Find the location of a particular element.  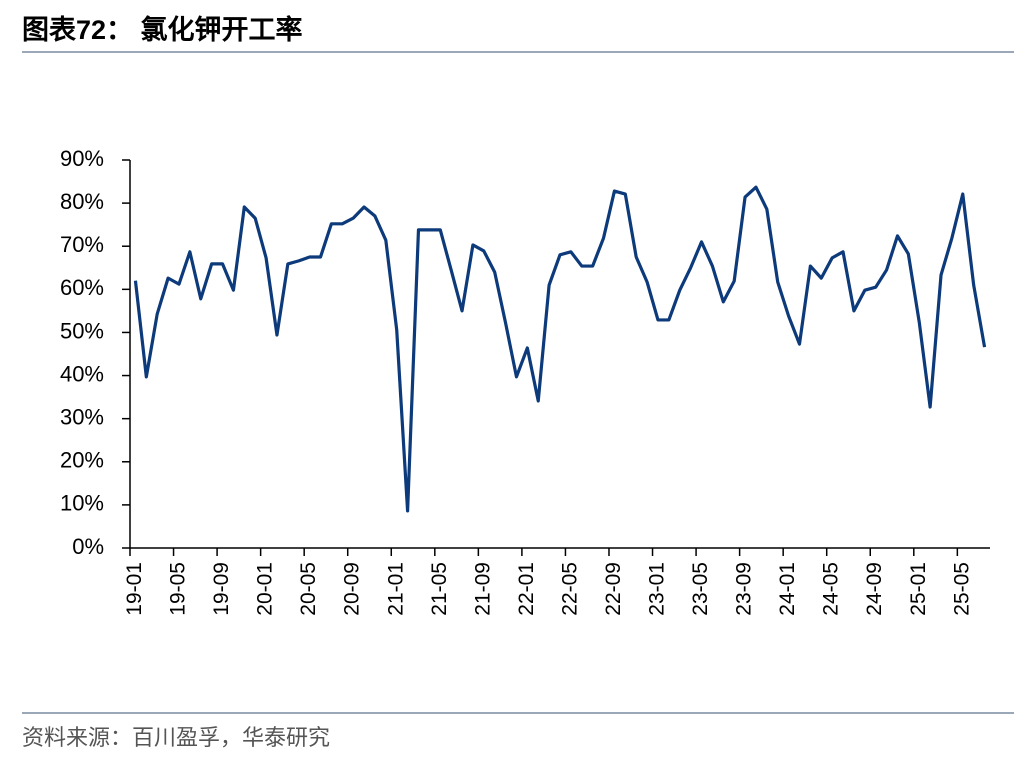

x-tick-label: 22-09 is located at coordinates (613, 589).